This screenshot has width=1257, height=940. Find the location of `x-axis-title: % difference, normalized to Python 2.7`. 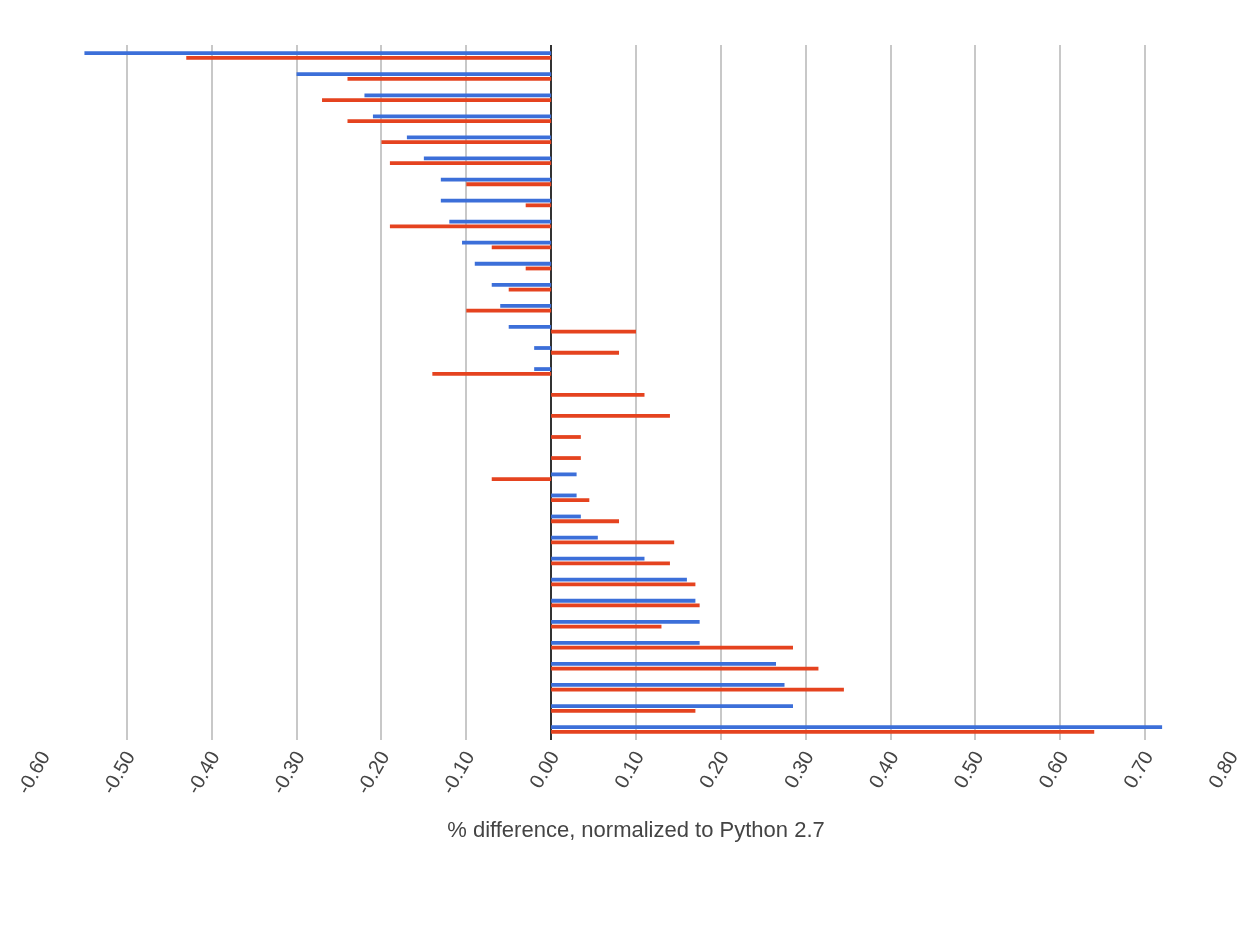

x-axis-title: % difference, normalized to Python 2.7 is located at coordinates (636, 830).